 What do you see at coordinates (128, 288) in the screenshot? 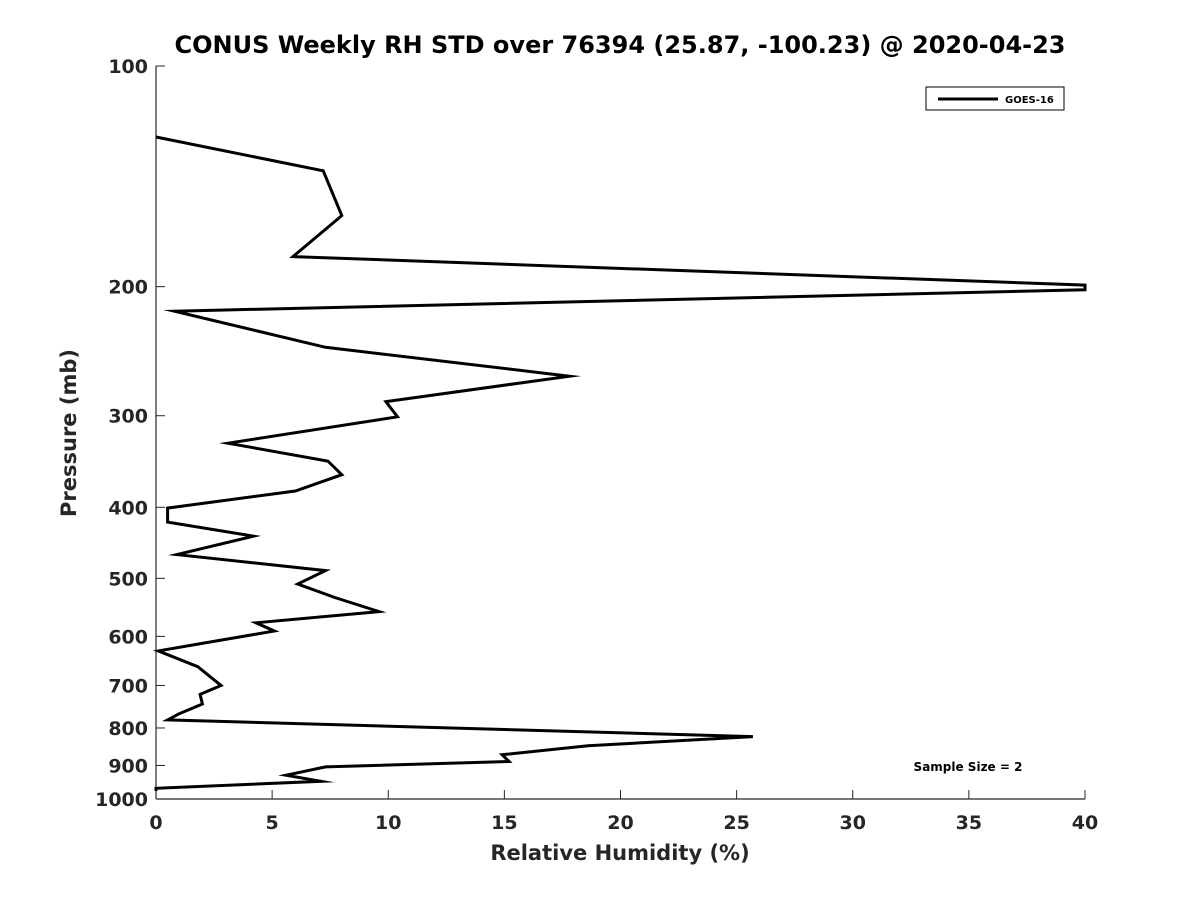
I see `y-tick-label: 200` at bounding box center [128, 288].